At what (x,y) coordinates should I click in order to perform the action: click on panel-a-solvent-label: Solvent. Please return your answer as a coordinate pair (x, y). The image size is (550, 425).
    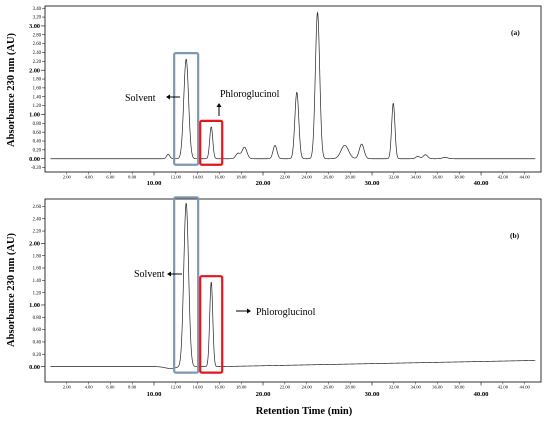
    Looking at the image, I should click on (140, 98).